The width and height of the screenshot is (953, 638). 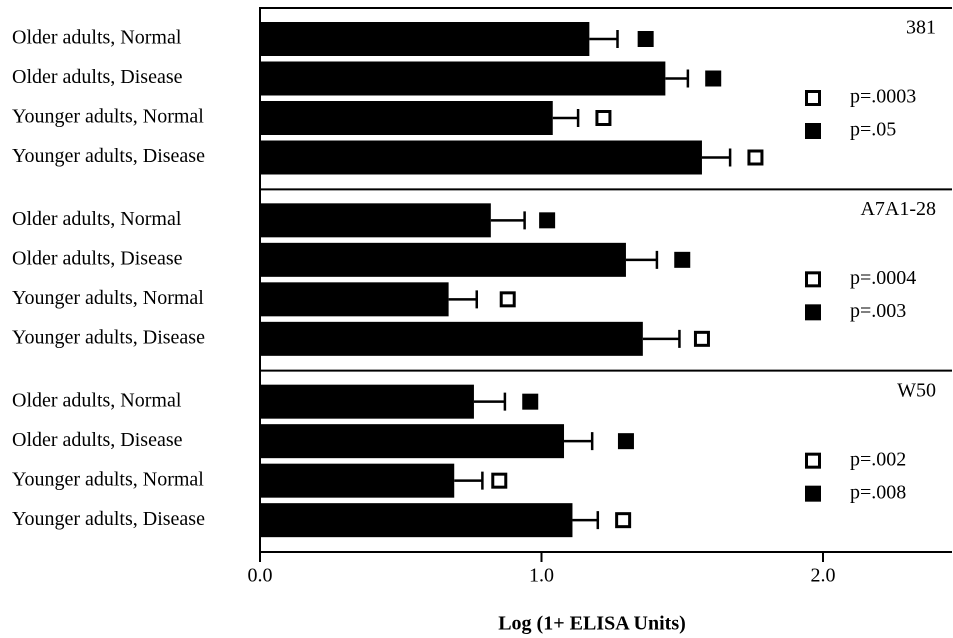 I want to click on panel-title: 381, so click(x=921, y=28).